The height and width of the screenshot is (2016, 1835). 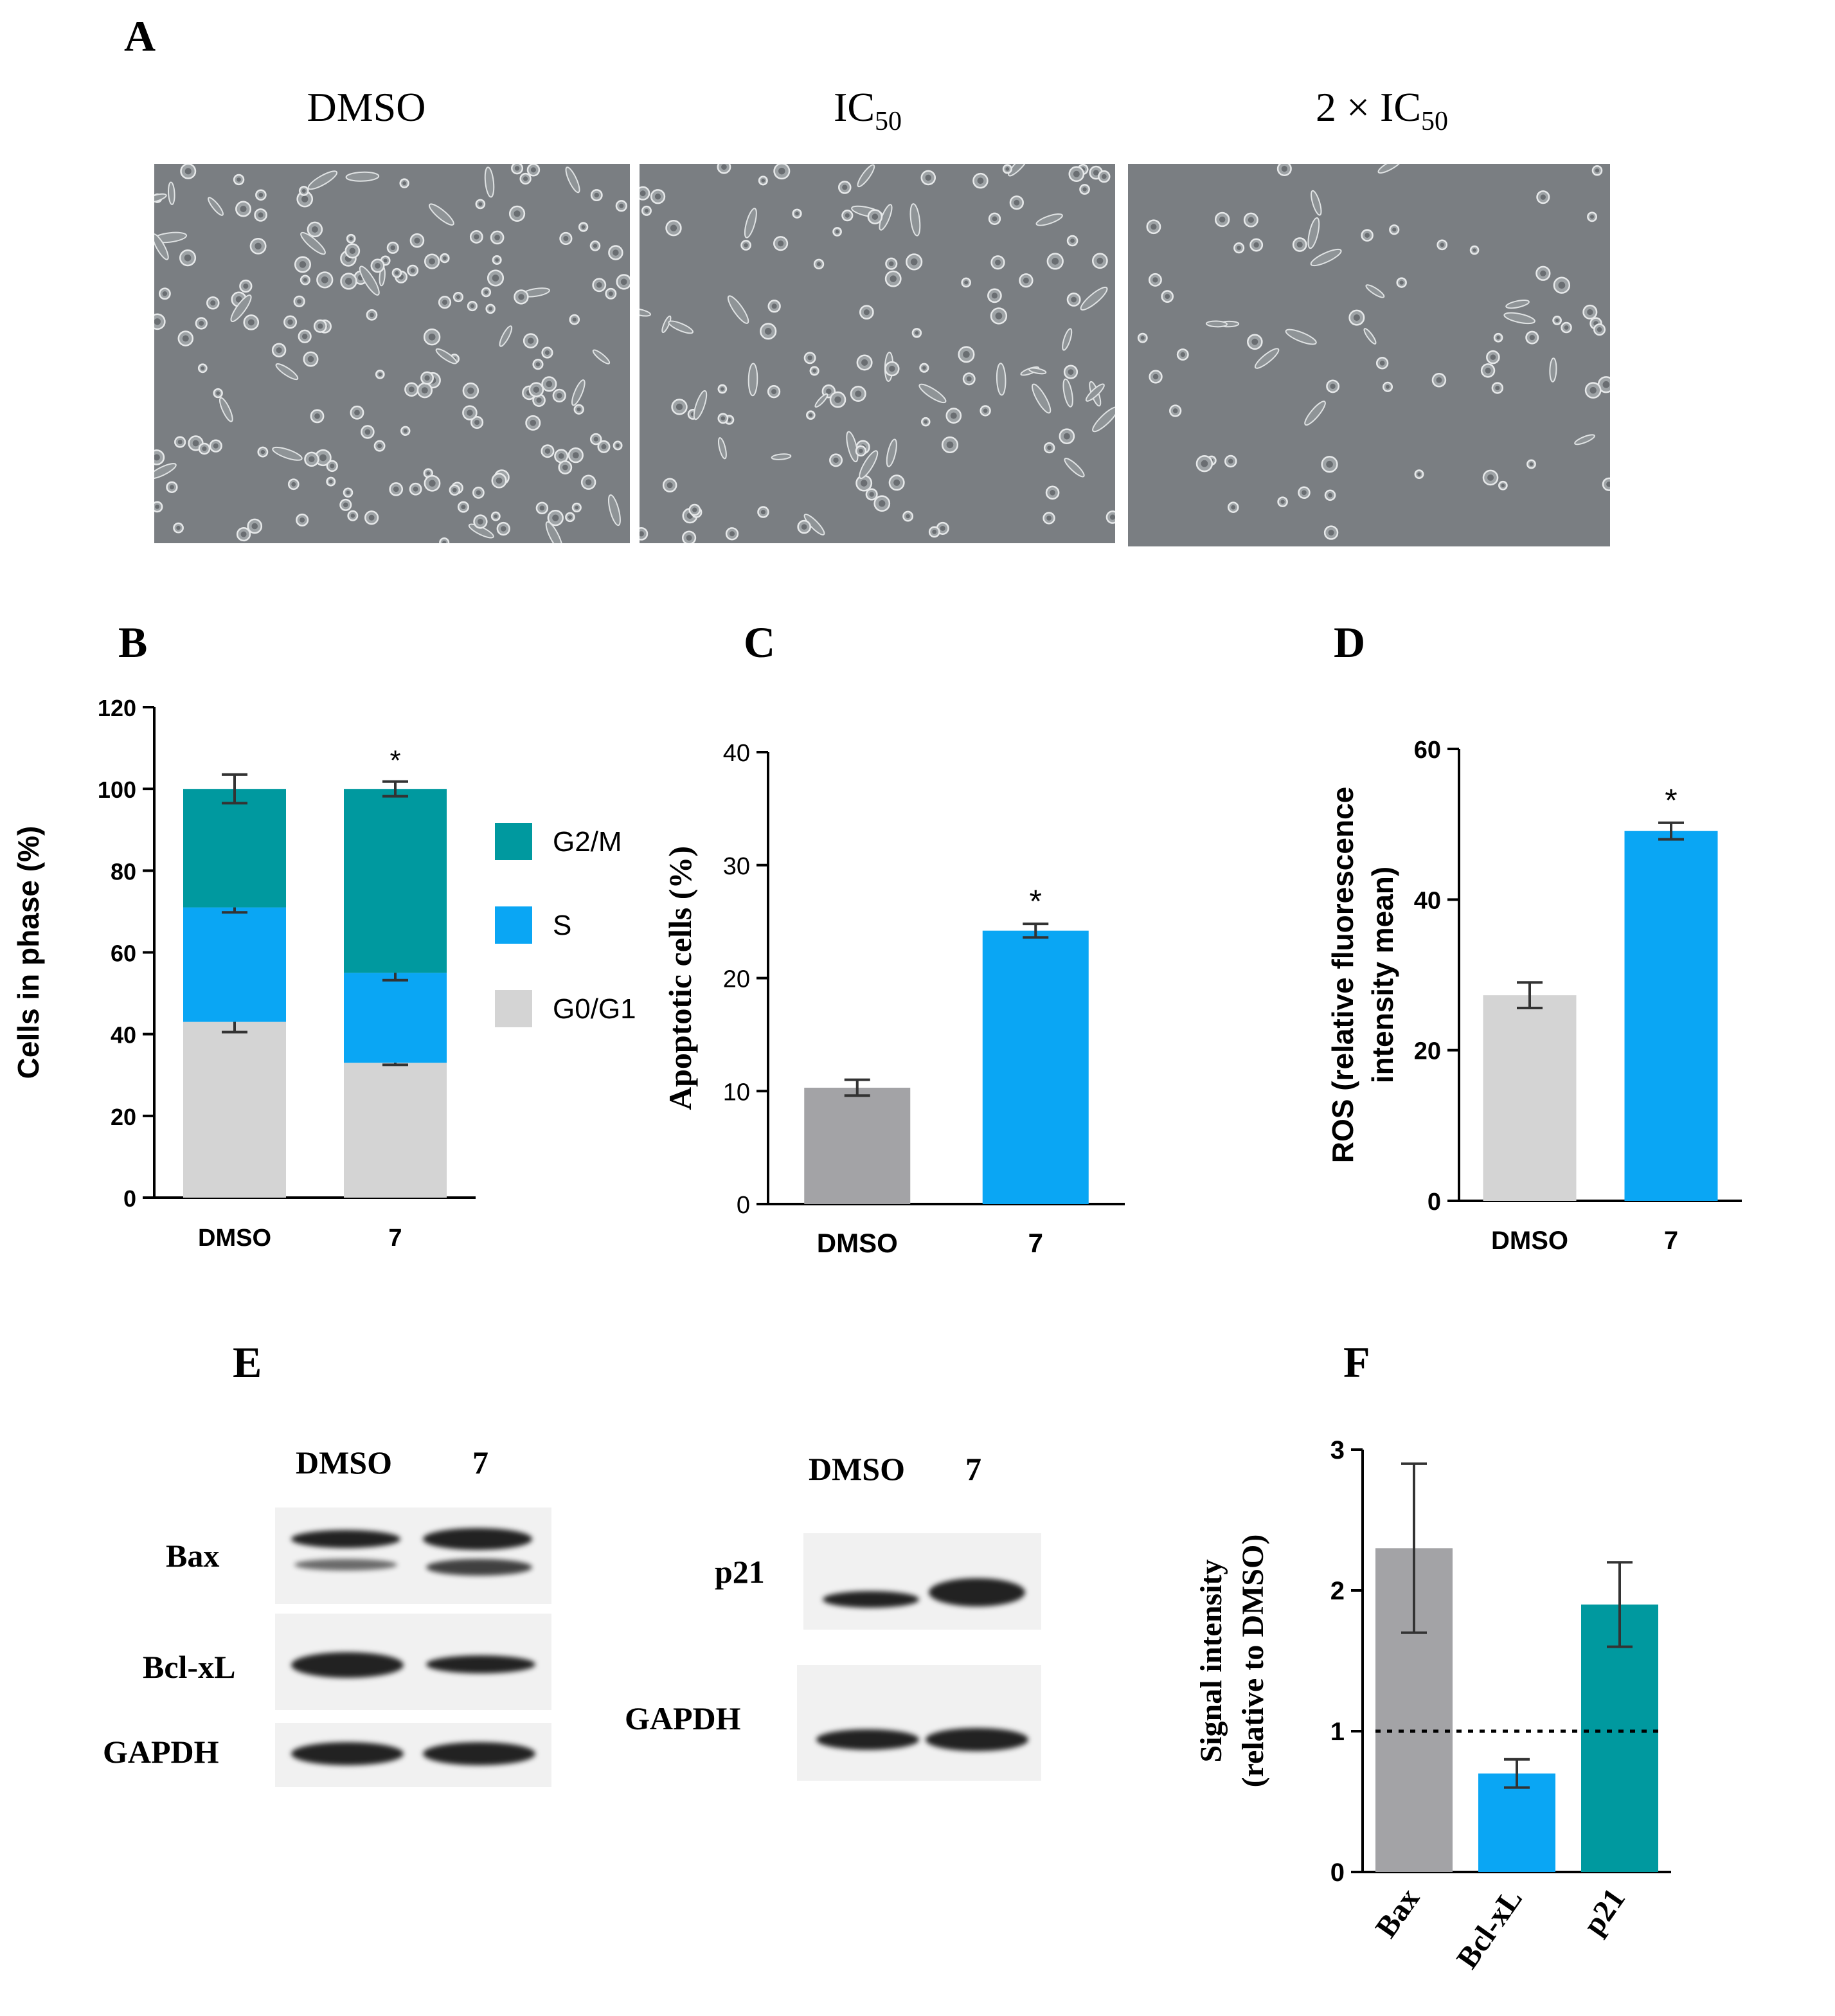 What do you see at coordinates (736, 753) in the screenshot?
I see `y-tick-label: 40` at bounding box center [736, 753].